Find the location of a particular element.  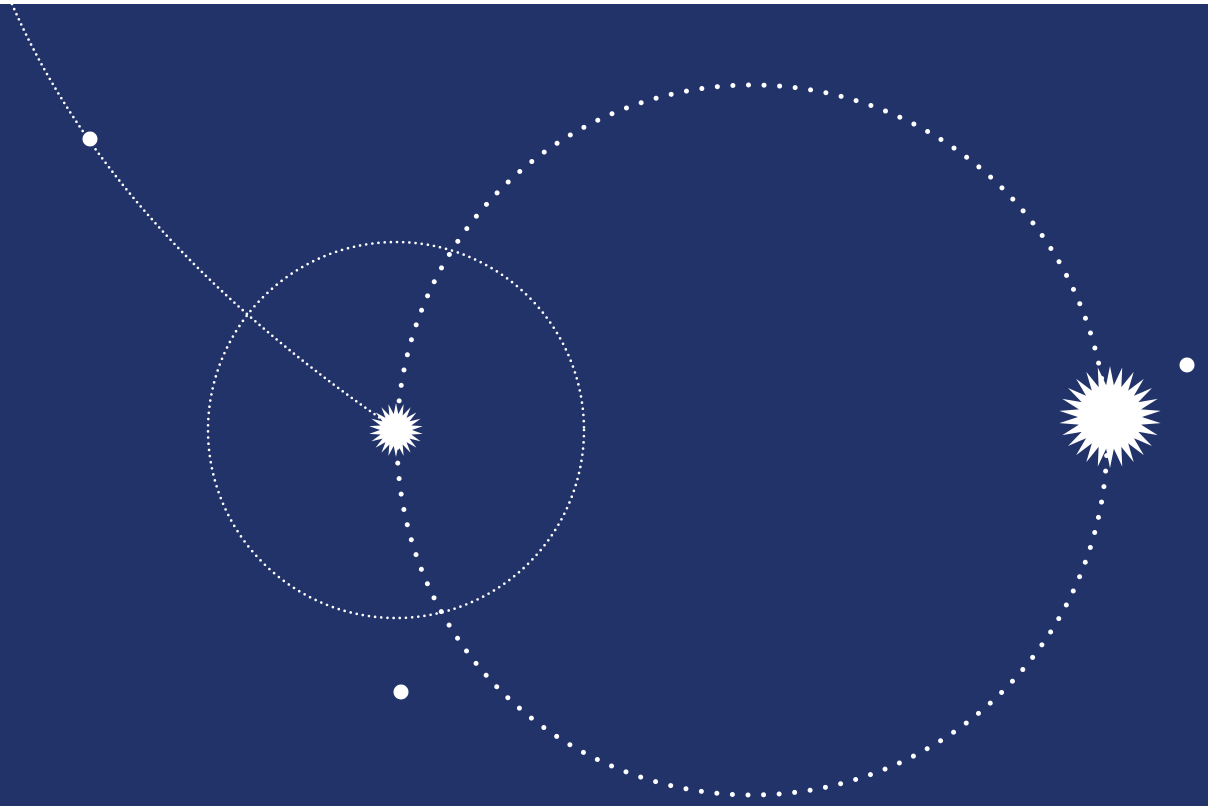

large-star is located at coordinates (1110, 417).